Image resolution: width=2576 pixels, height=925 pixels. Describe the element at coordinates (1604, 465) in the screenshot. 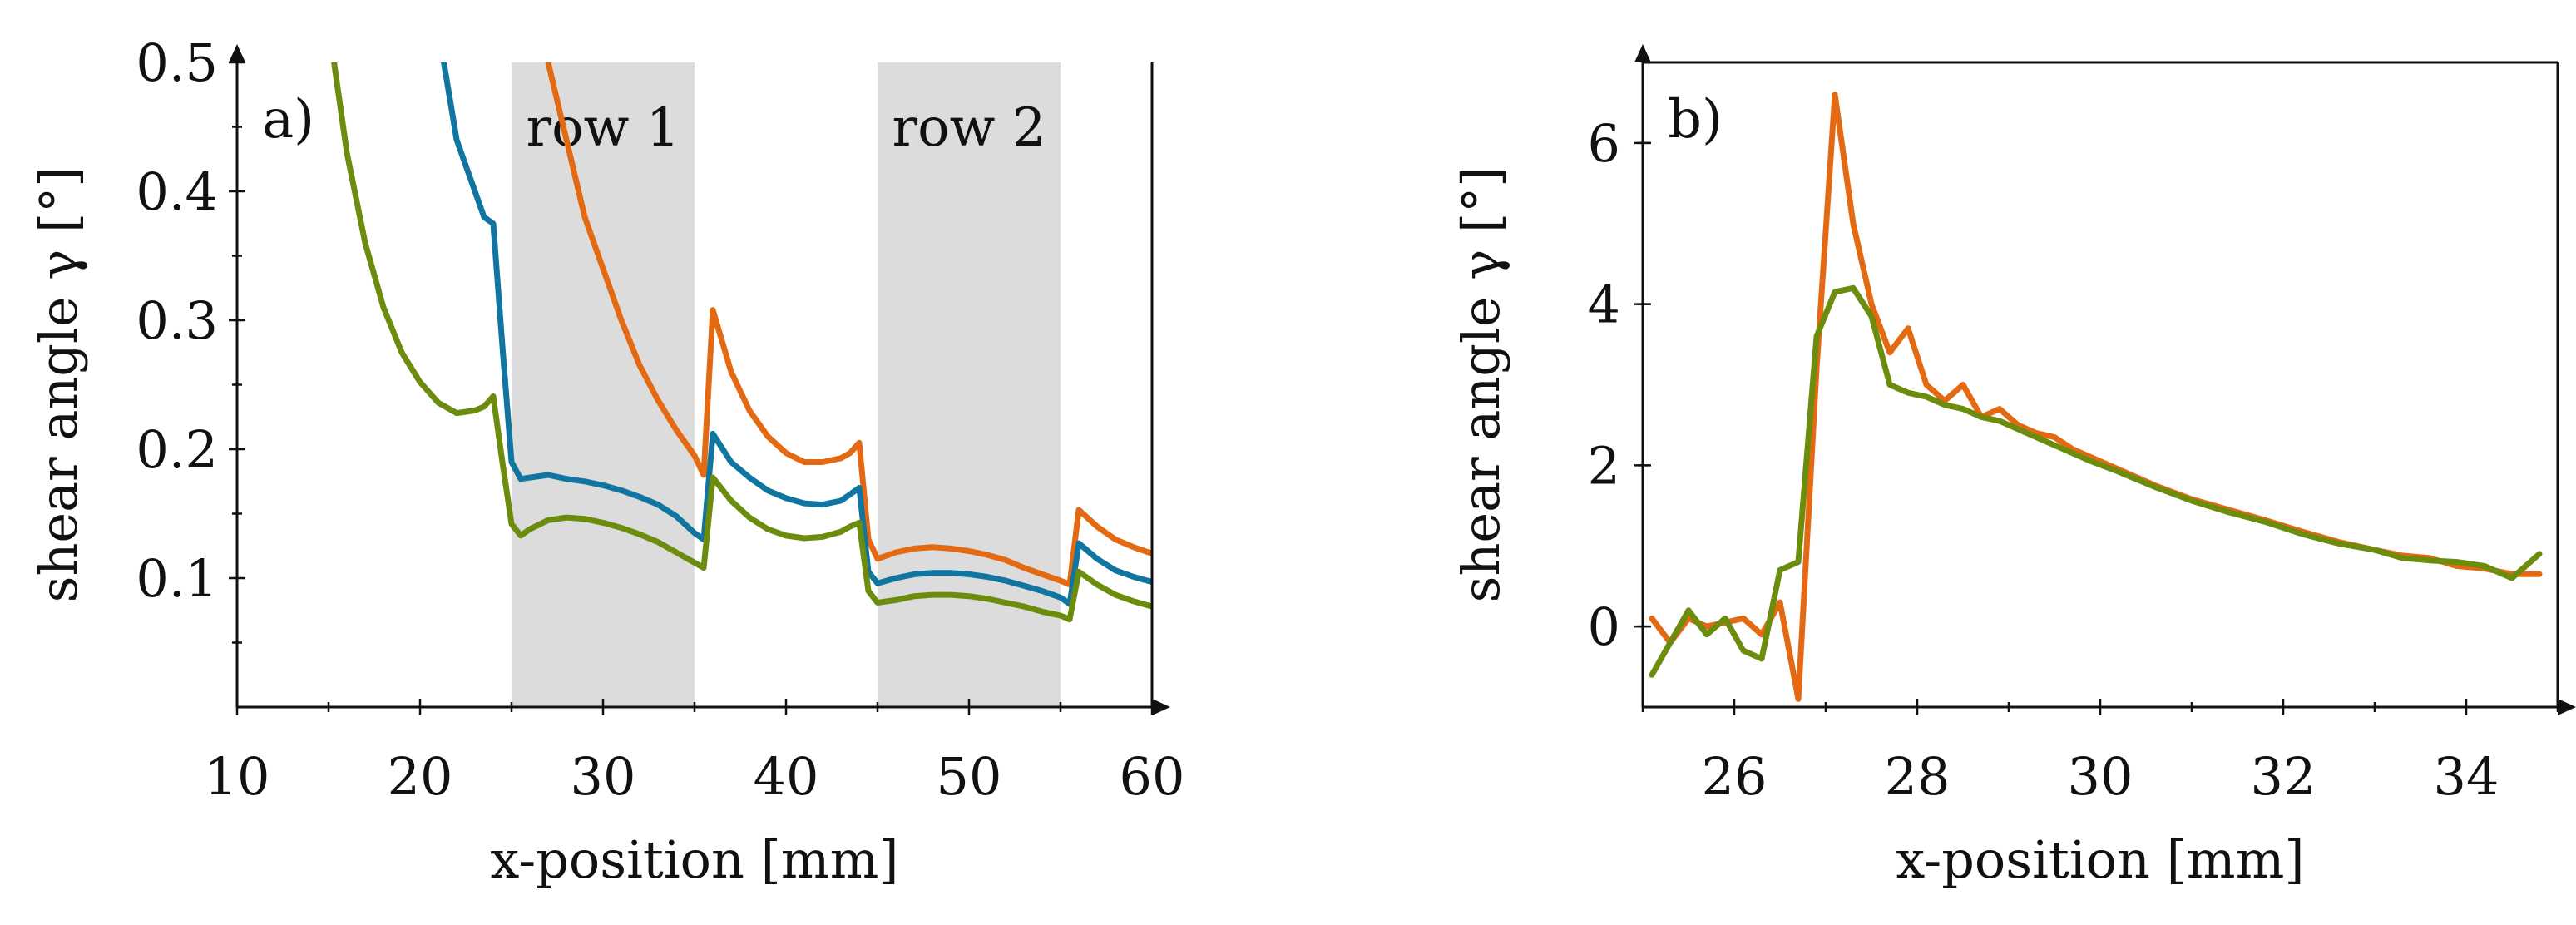

I see `y-tick-label: 2` at that location.